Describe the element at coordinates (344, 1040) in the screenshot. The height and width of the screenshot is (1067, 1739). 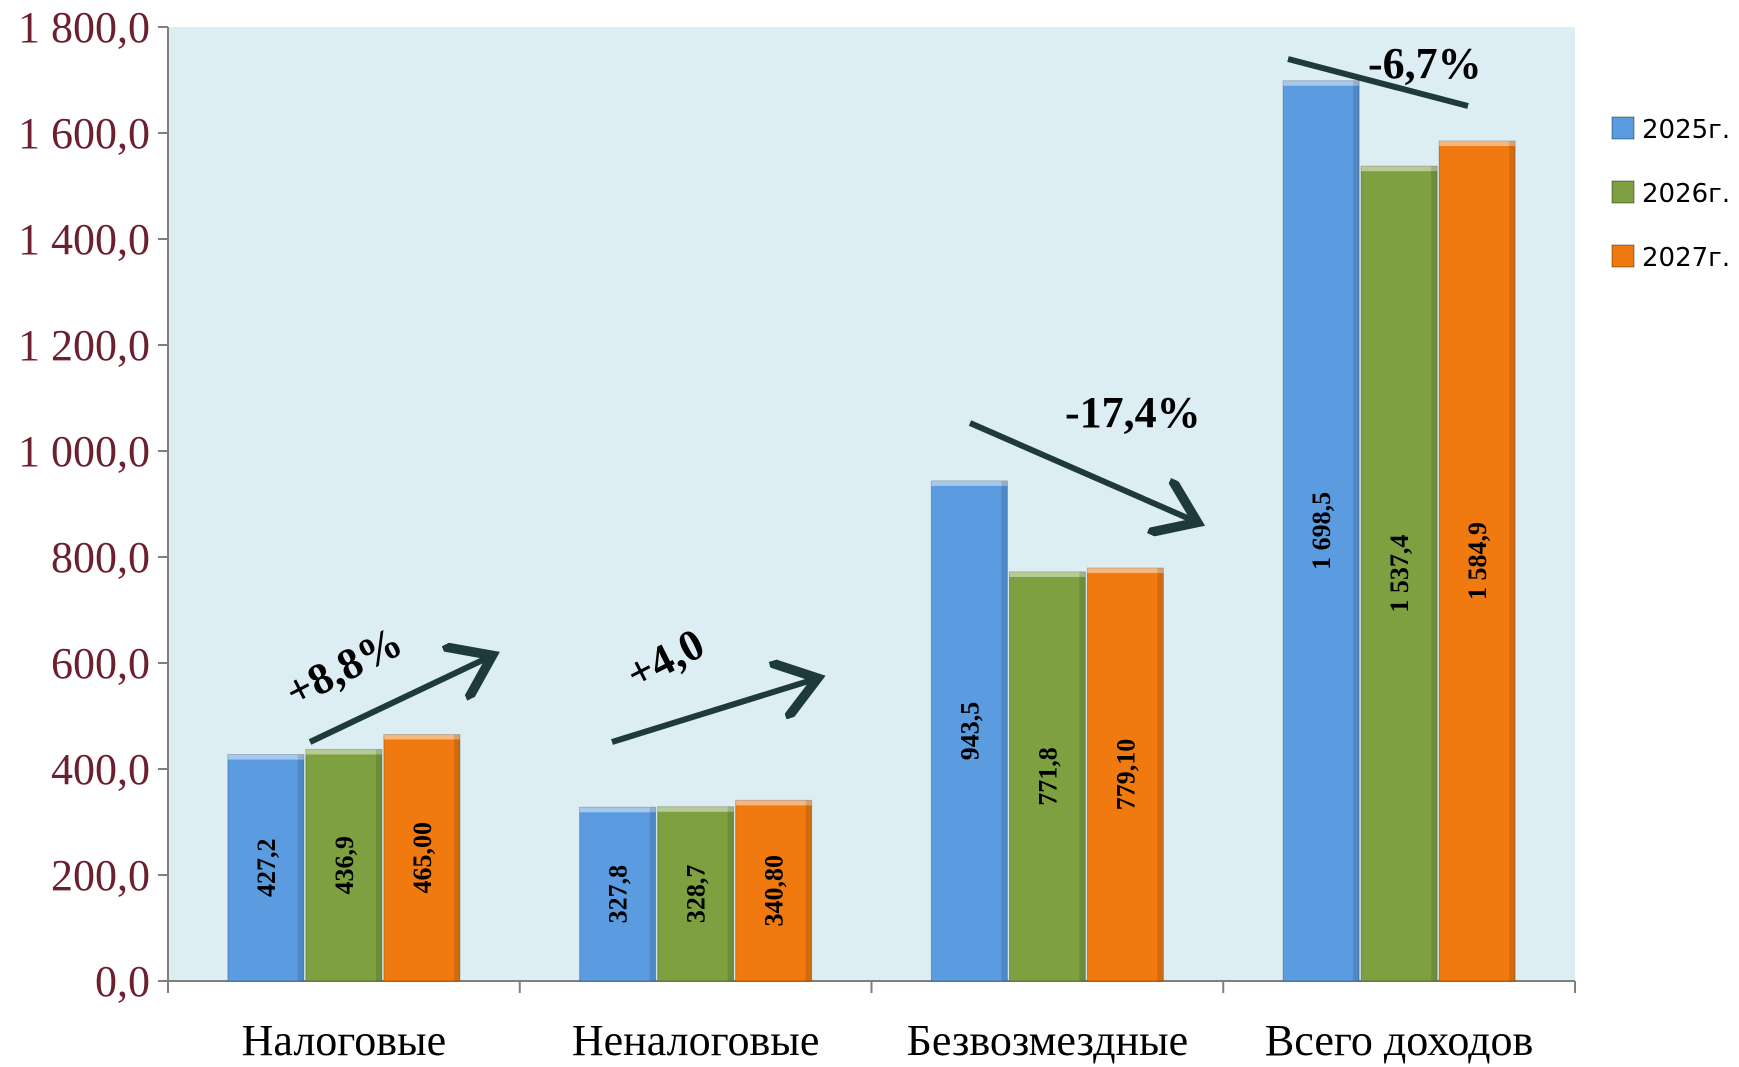
I see `x-category-label: Налоговые` at that location.